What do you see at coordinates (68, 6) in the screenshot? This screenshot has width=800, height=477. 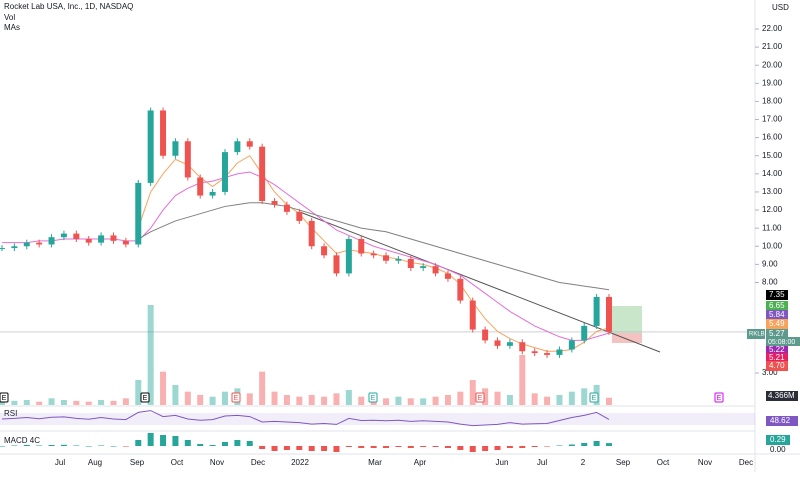 I see `chart-title: Rocket Lab USA, Inc., 1D, NASDAQ` at bounding box center [68, 6].